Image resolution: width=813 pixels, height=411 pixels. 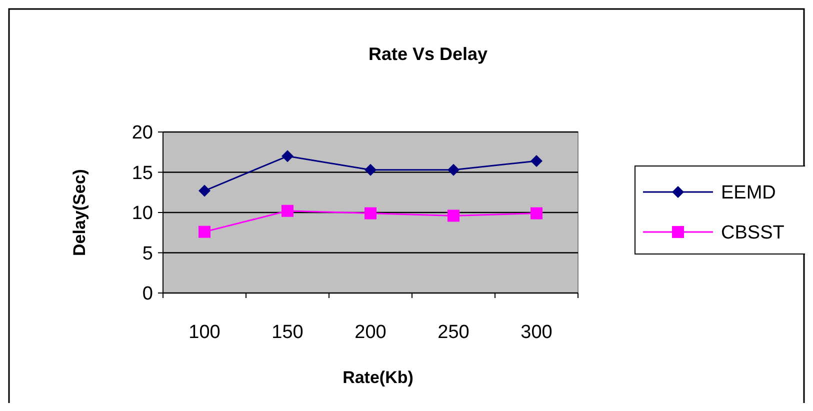 I want to click on x-tick-label: 300, so click(x=536, y=332).